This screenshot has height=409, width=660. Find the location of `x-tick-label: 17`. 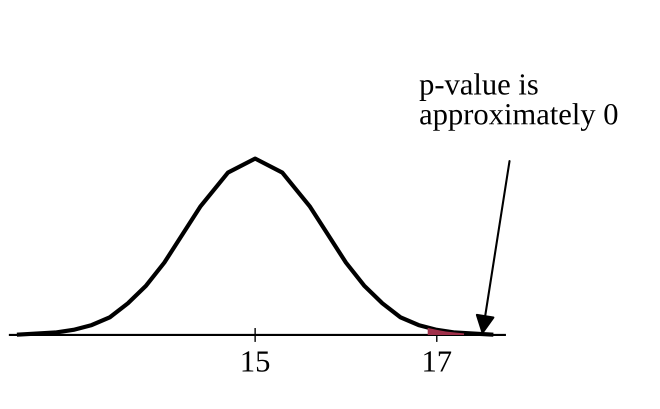

x-tick-label: 17 is located at coordinates (438, 361).